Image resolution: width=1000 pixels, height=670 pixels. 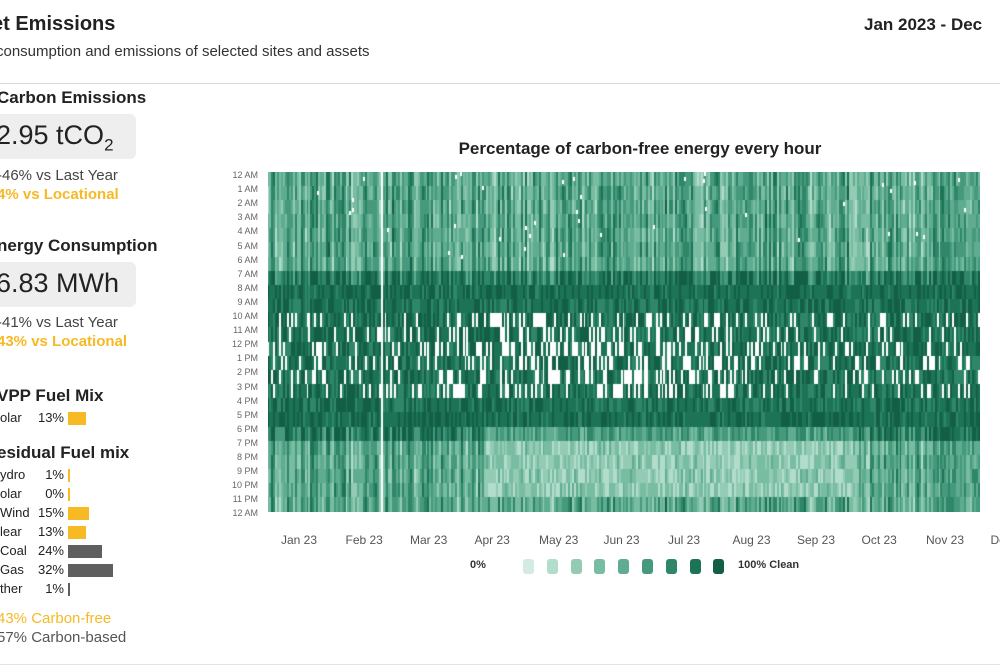 I want to click on vpp-fuel-pct: 13%, so click(x=50, y=417).